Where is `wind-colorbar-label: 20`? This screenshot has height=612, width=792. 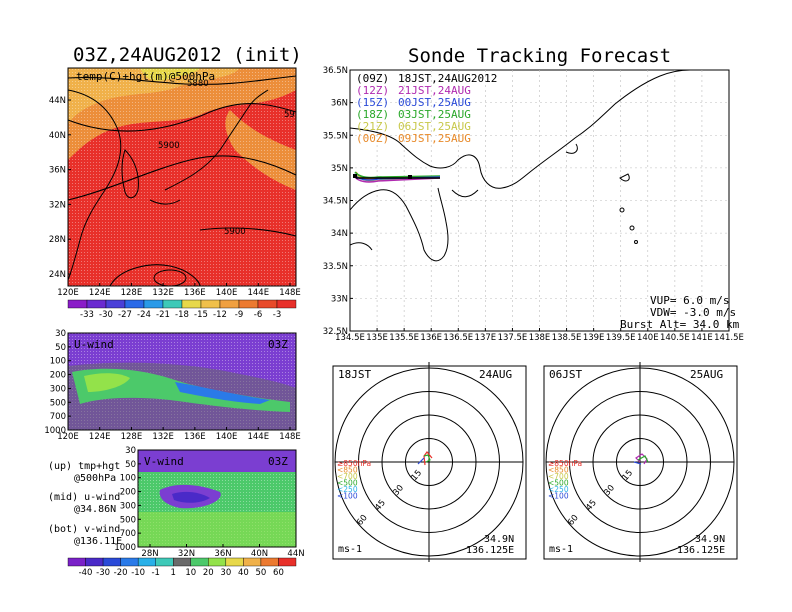 wind-colorbar-label: 20 is located at coordinates (208, 573).